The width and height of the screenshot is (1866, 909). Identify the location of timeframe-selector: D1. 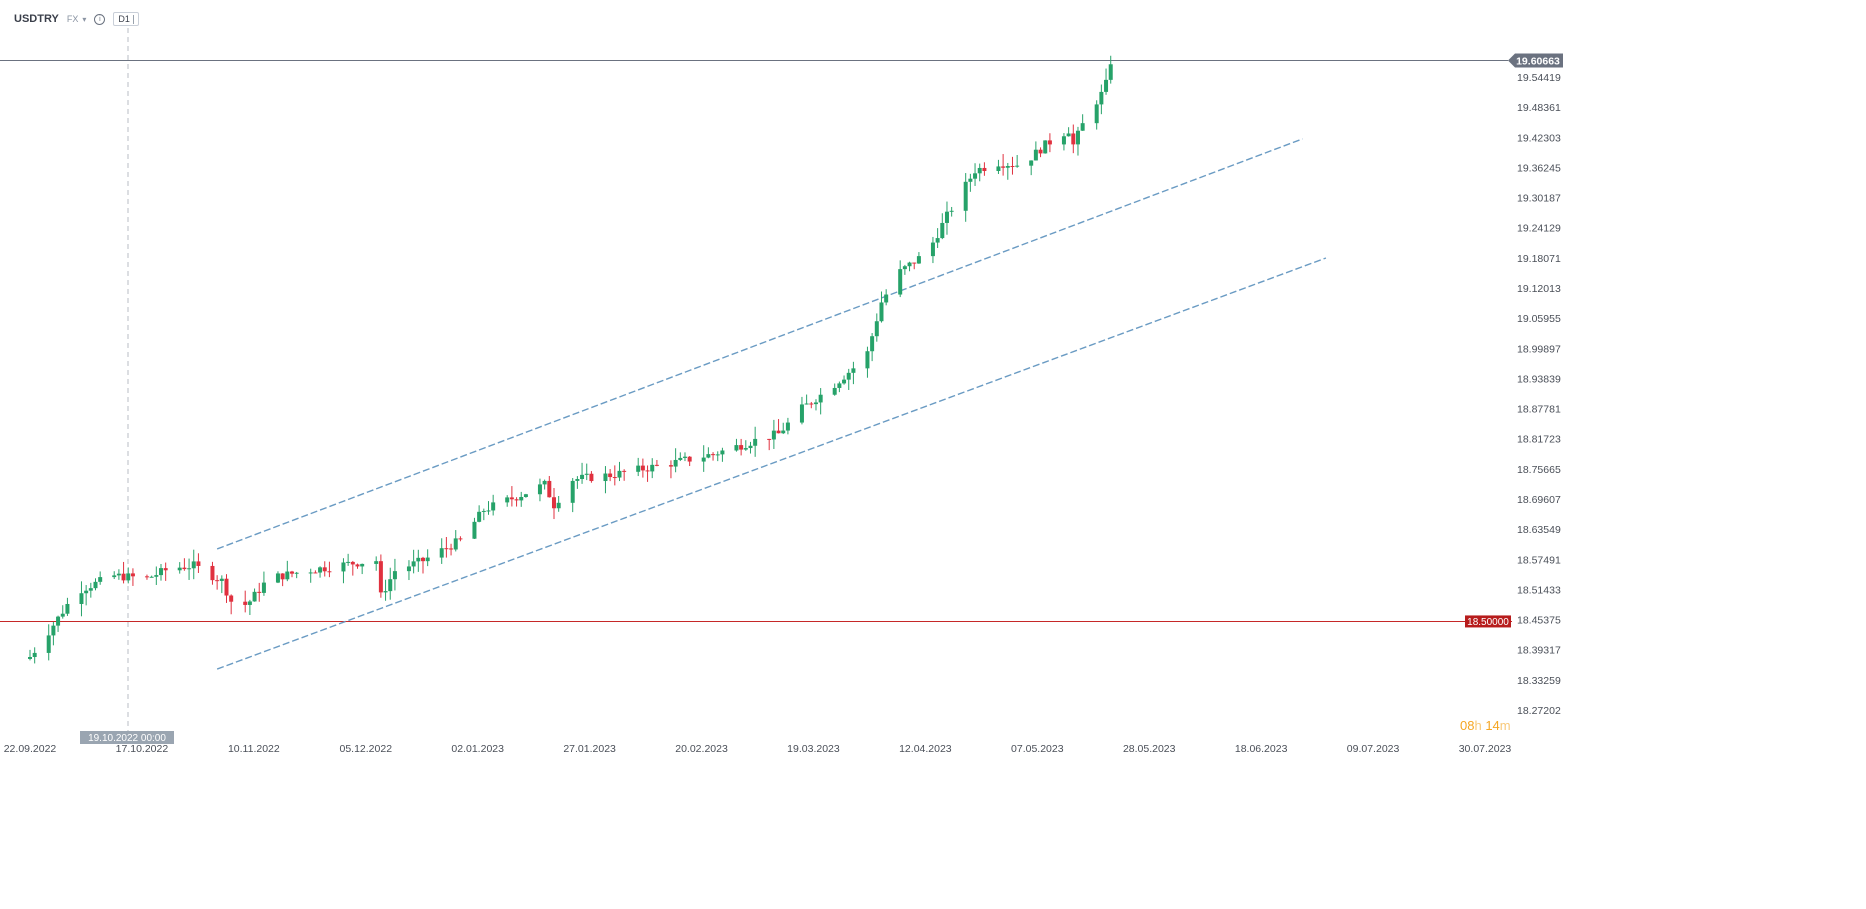
(126, 19).